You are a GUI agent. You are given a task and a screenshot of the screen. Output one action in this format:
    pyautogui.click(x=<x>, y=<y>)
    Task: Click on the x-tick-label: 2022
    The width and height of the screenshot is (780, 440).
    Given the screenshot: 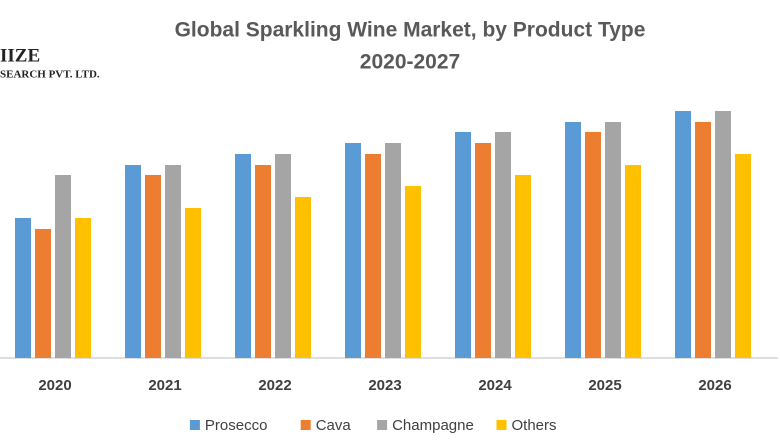 What is the action you would take?
    pyautogui.click(x=274, y=385)
    